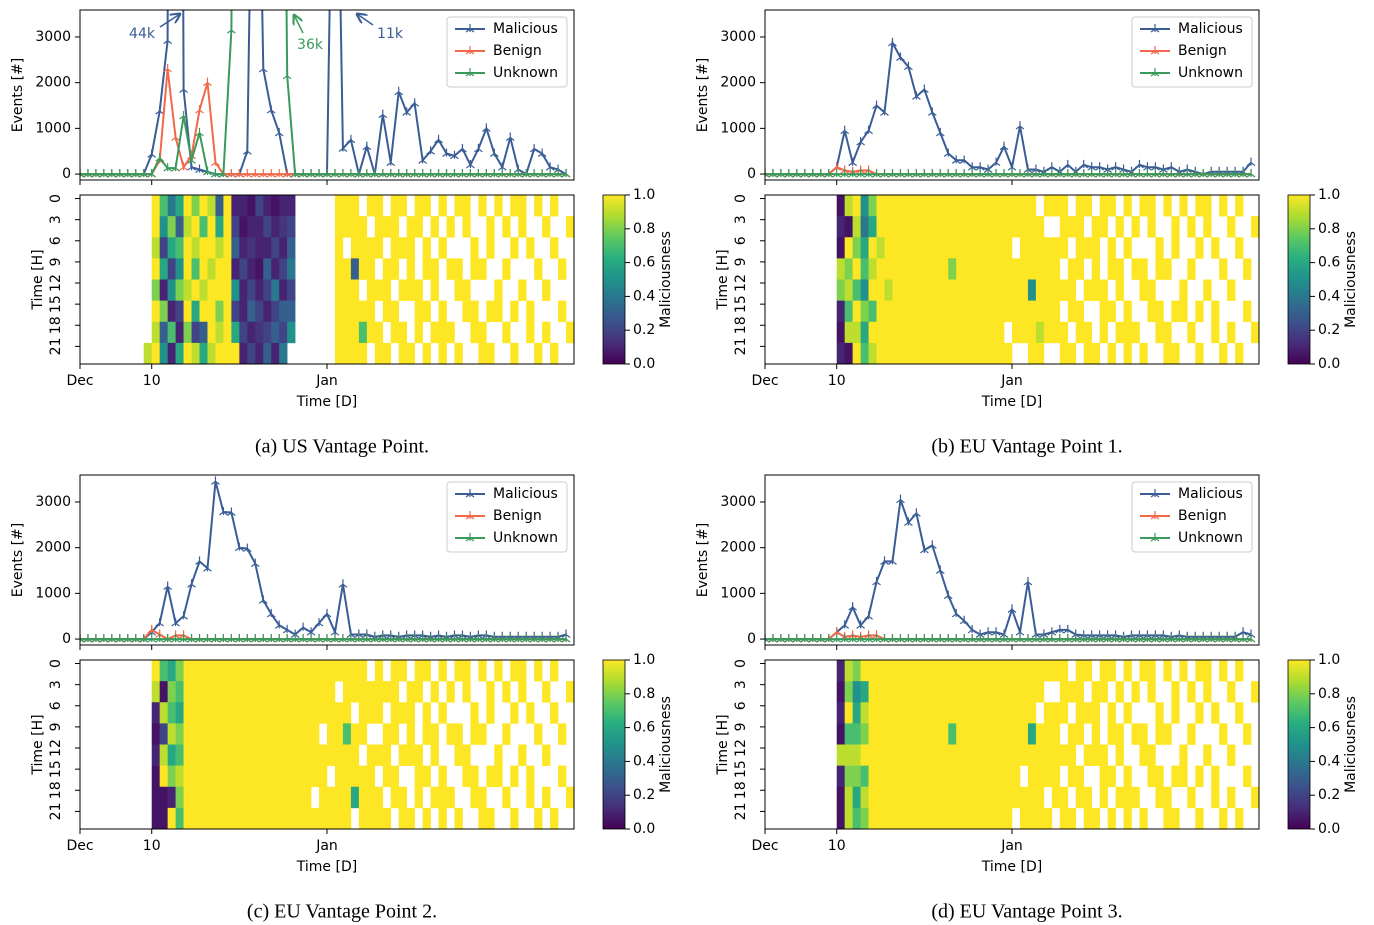 The width and height of the screenshot is (1374, 925). What do you see at coordinates (1012, 279) in the screenshot?
I see `heatmap-frame` at bounding box center [1012, 279].